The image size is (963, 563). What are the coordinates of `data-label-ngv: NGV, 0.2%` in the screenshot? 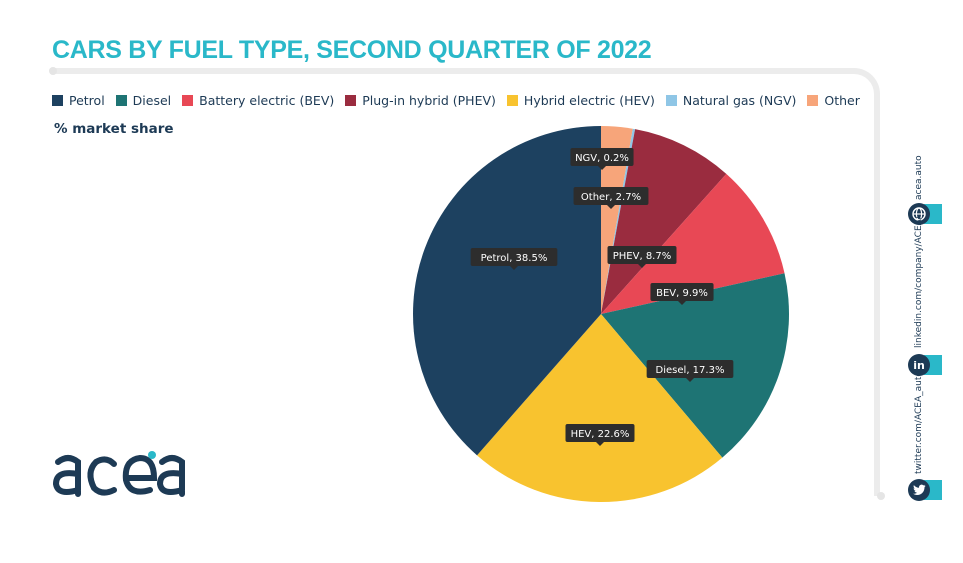 It's located at (602, 159).